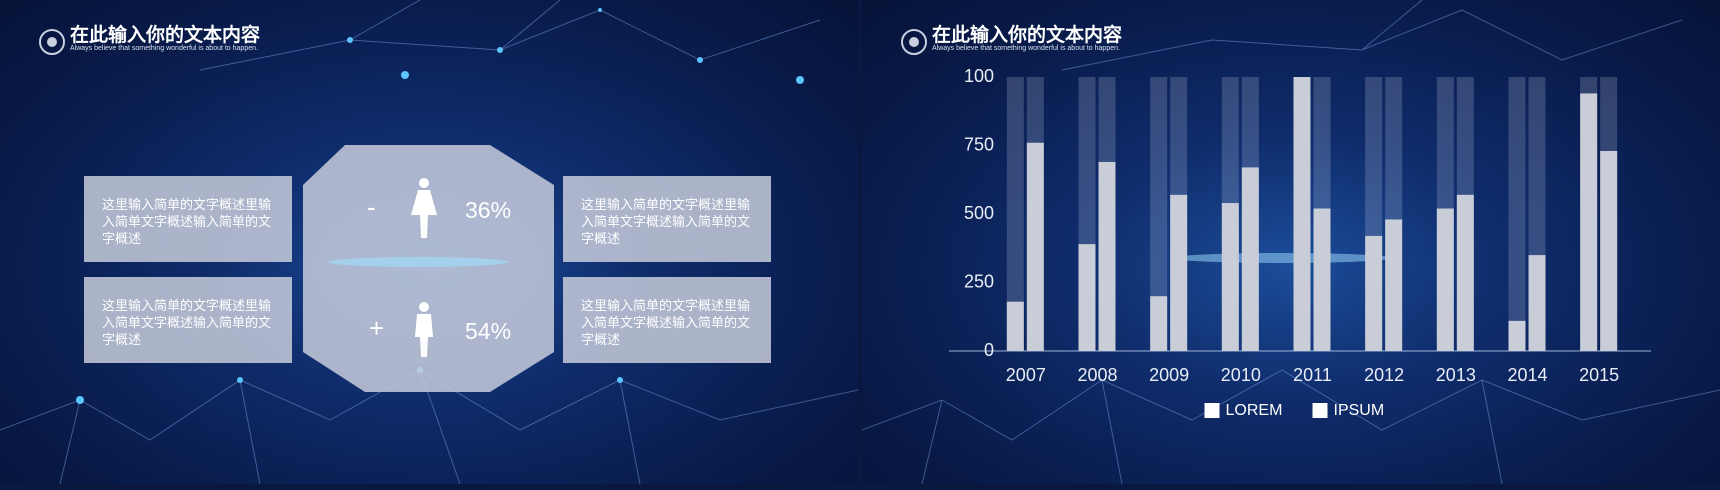 The width and height of the screenshot is (1720, 490). What do you see at coordinates (1254, 410) in the screenshot?
I see `legend-label: LOREM` at bounding box center [1254, 410].